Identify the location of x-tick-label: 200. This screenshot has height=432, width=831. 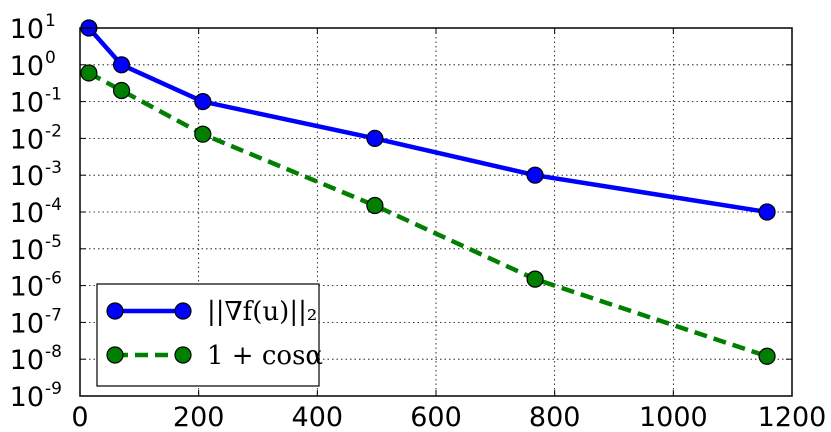
(199, 417).